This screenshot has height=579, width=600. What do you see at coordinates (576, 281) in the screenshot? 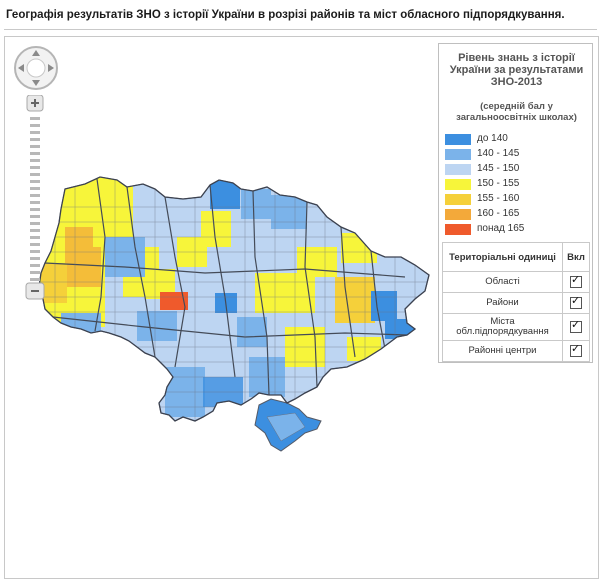
I see `layer-checkbox-oblasti: ✓` at bounding box center [576, 281].